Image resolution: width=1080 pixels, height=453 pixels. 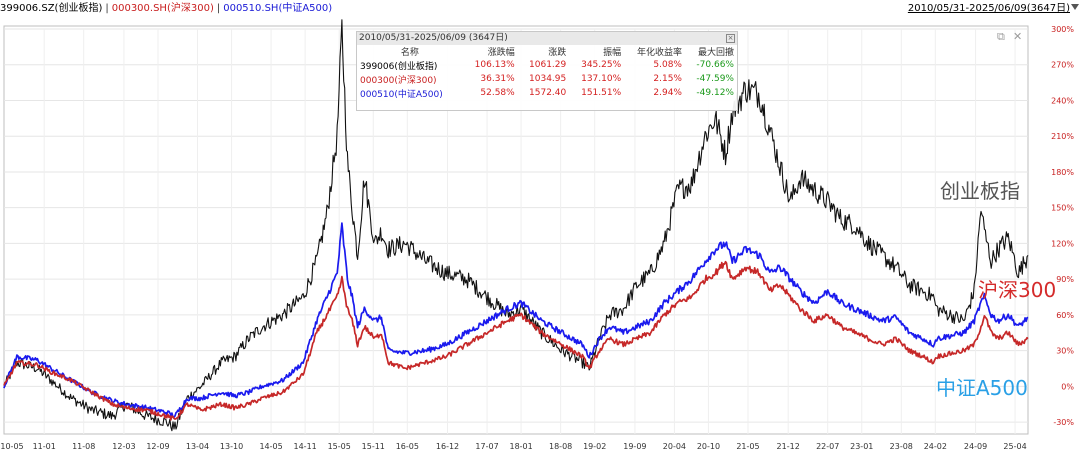 I want to click on x-tick-label: 11-01, so click(x=44, y=446).